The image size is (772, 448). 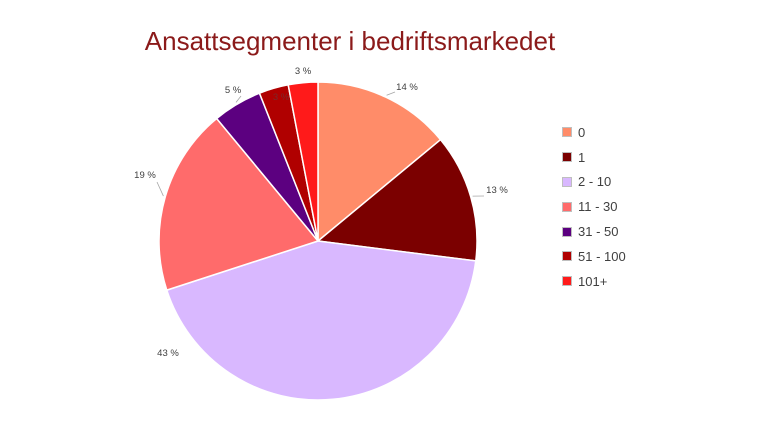 I want to click on data-label-4: 19 %, so click(x=145, y=175).